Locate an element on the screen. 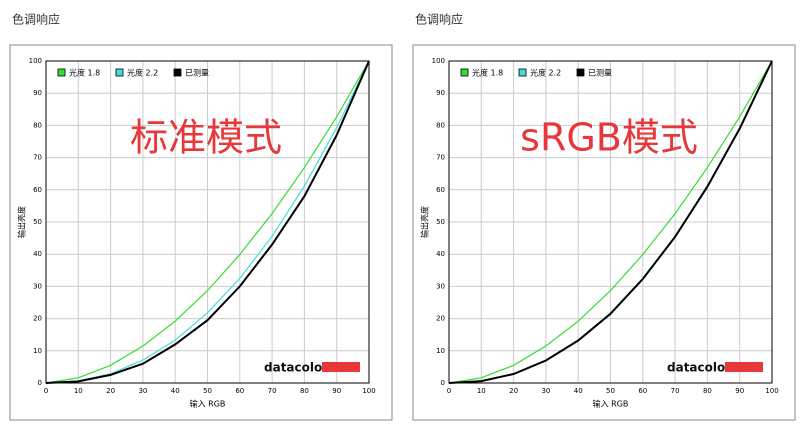  annotation: 标准模式 is located at coordinates (206, 138).